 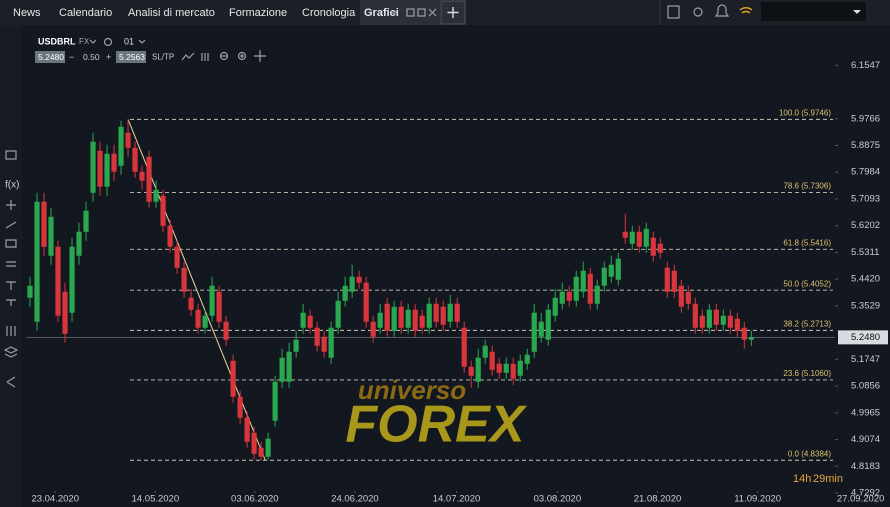 What do you see at coordinates (857, 12) in the screenshot?
I see `account-menu` at bounding box center [857, 12].